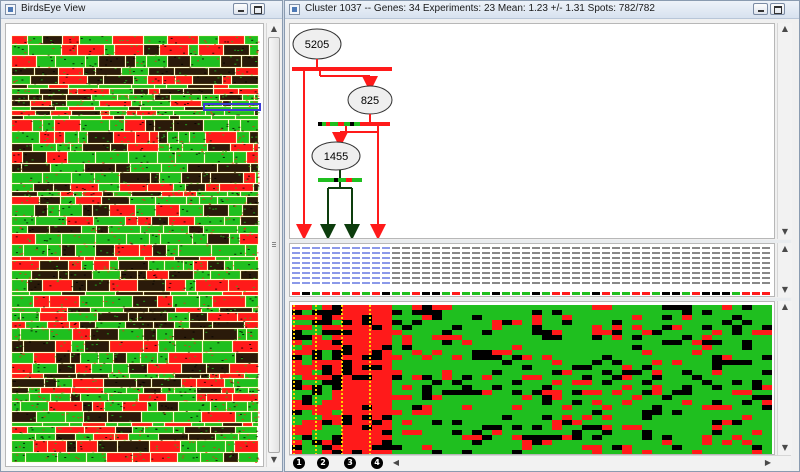  I want to click on scroll-left-icon: ◀, so click(396, 462).